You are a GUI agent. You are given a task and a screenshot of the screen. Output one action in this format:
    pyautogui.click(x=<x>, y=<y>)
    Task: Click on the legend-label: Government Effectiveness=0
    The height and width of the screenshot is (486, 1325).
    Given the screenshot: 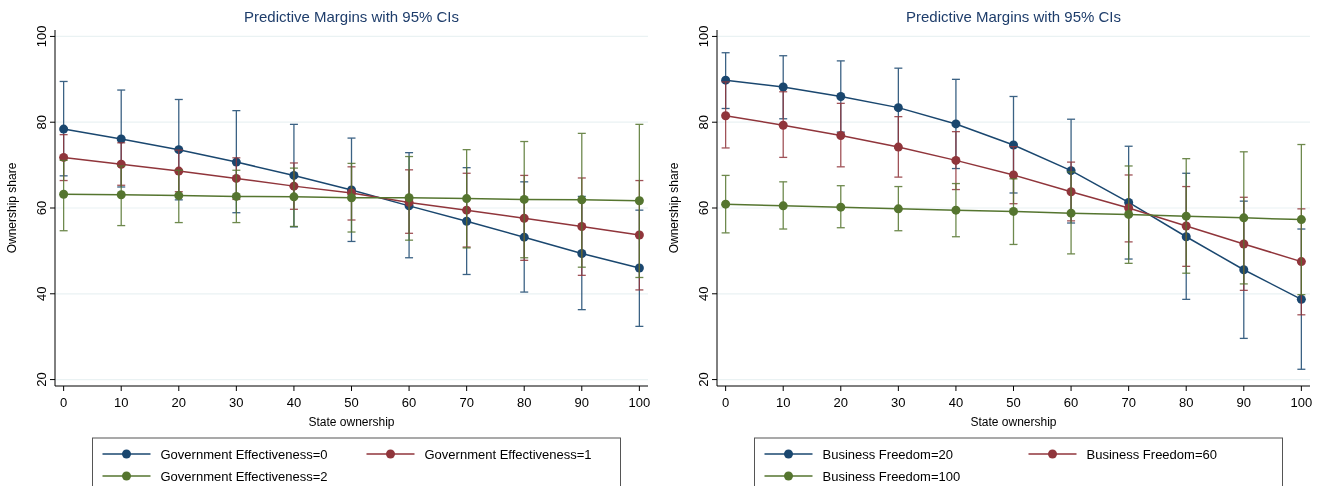 What is the action you would take?
    pyautogui.click(x=244, y=454)
    